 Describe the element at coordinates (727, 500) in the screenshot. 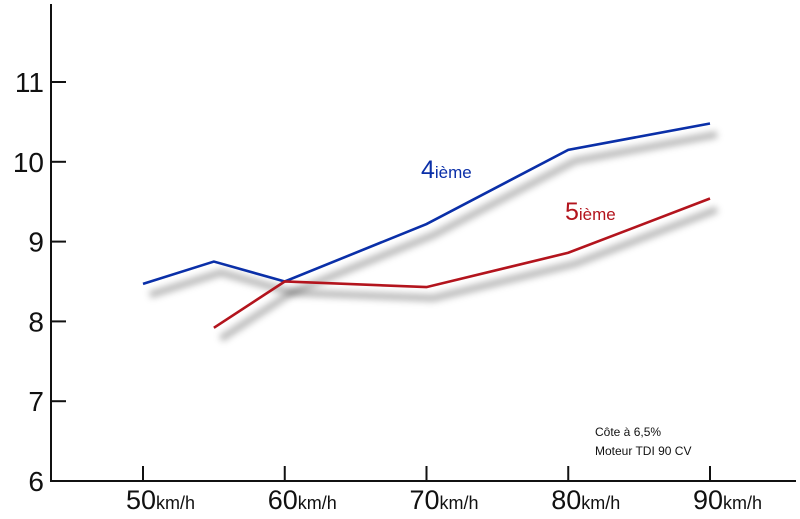

I see `x-tick-label: 90km/h` at that location.